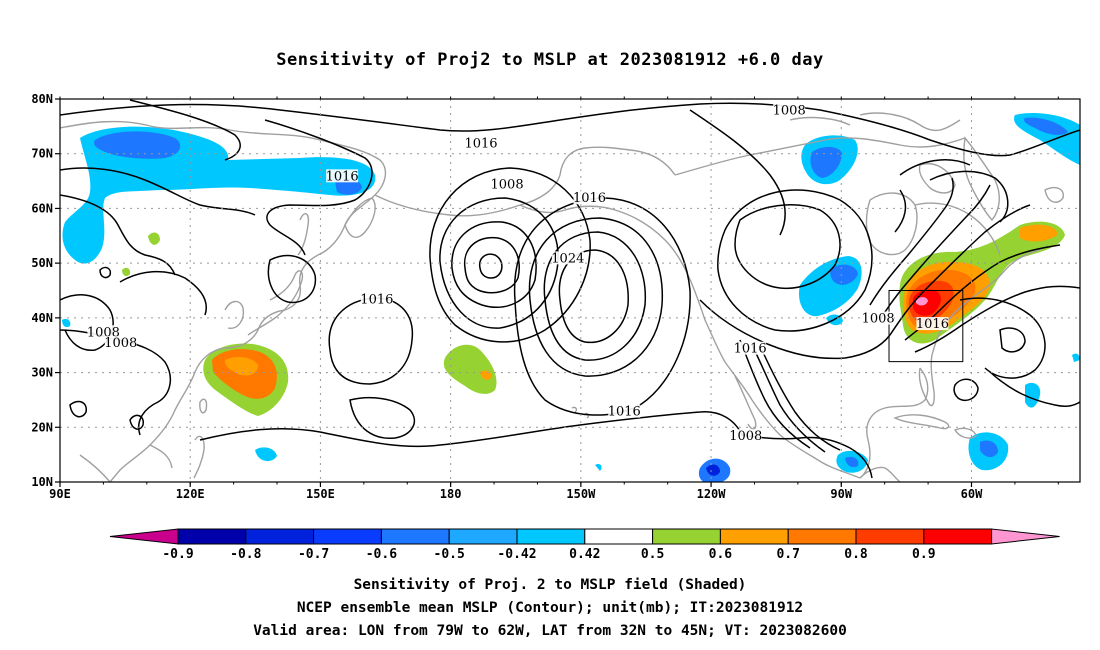 The width and height of the screenshot is (1100, 650). I want to click on shade-atlantic-pink, so click(922, 301).